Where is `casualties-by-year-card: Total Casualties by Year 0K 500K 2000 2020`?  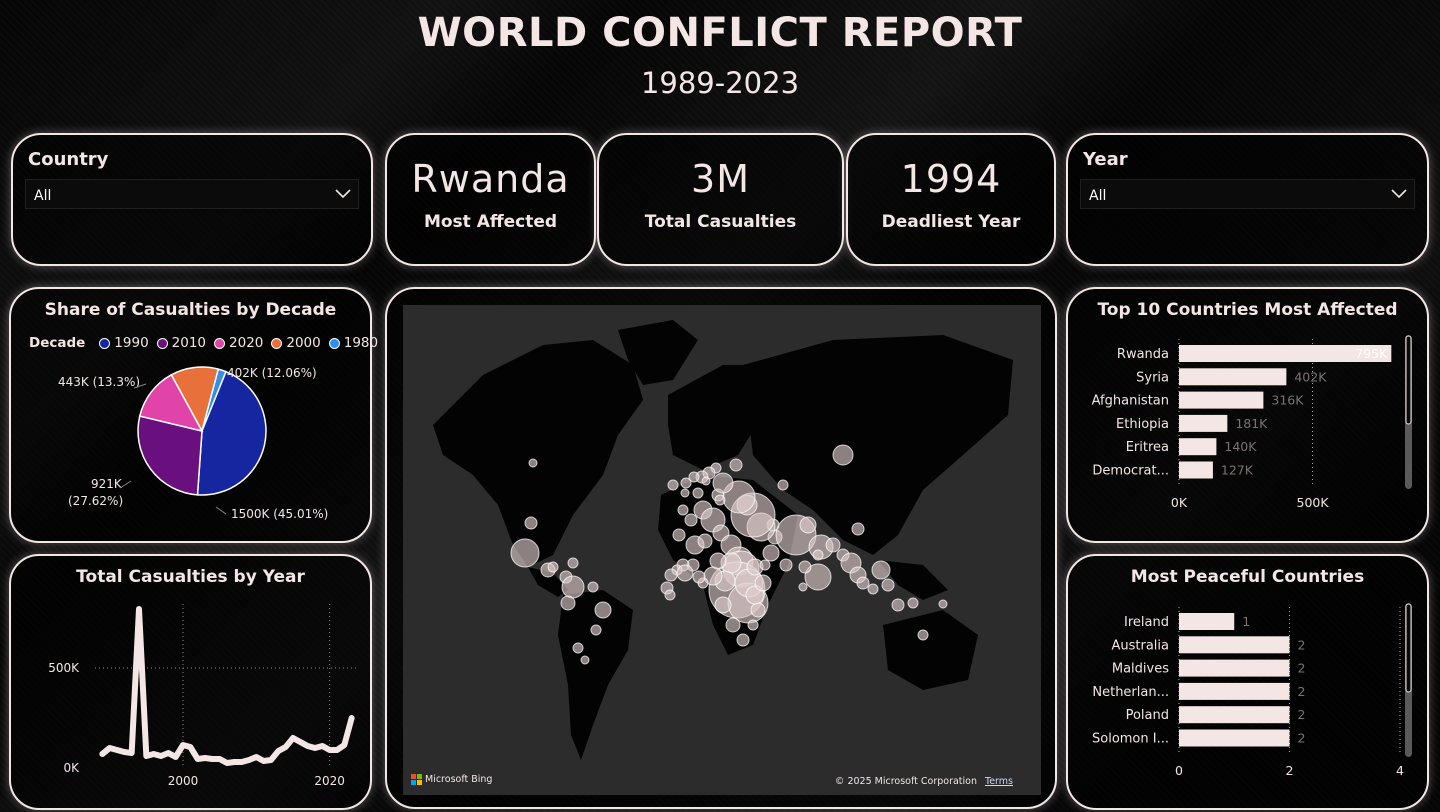 casualties-by-year-card: Total Casualties by Year 0K 500K 2000 2020 is located at coordinates (190, 682).